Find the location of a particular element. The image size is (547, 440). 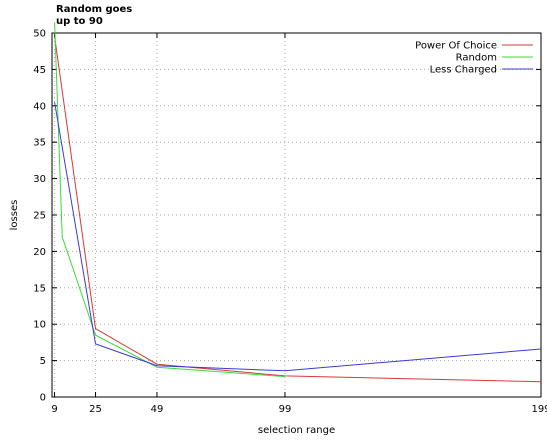

x-tick-label: 9 is located at coordinates (54, 409).